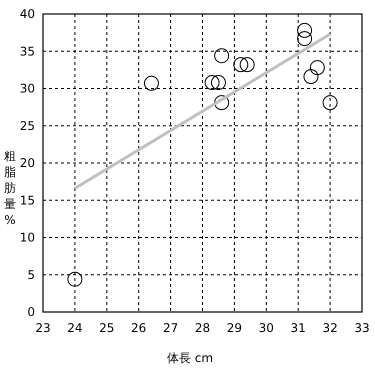  I want to click on y-tick-label: 40, so click(27, 14).